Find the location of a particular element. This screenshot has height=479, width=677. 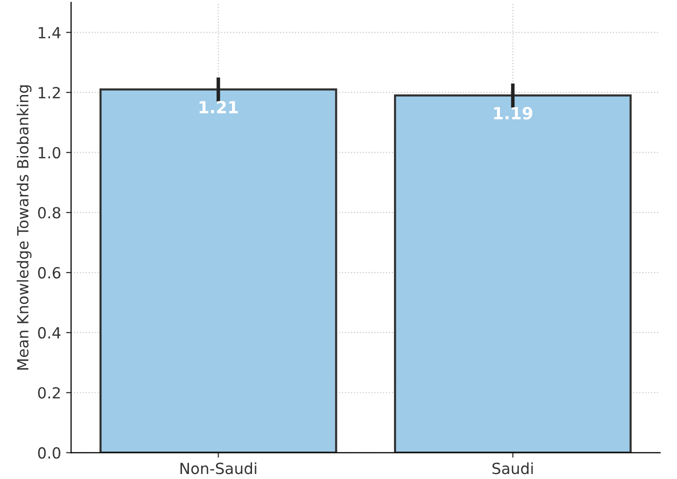

y-tick-label: 0.8 is located at coordinates (49, 212).